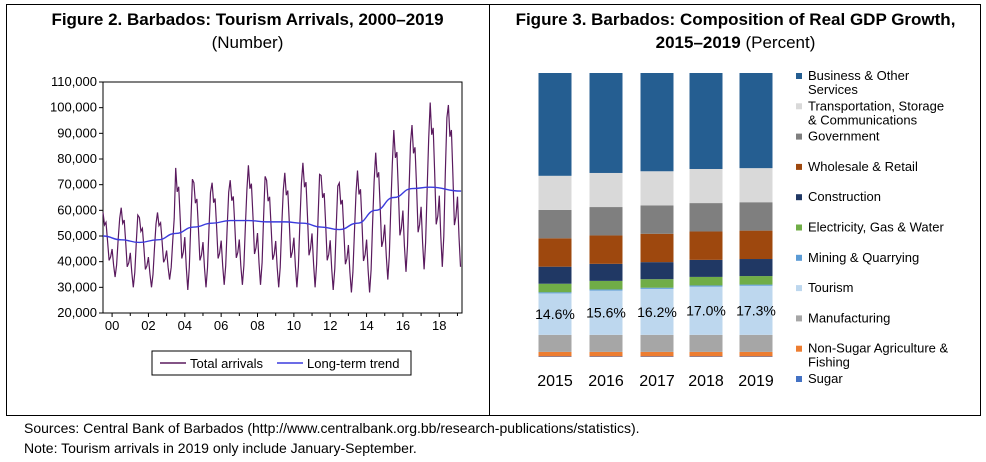  Describe the element at coordinates (863, 257) in the screenshot. I see `legend-label: Mining & Quarrying` at that location.